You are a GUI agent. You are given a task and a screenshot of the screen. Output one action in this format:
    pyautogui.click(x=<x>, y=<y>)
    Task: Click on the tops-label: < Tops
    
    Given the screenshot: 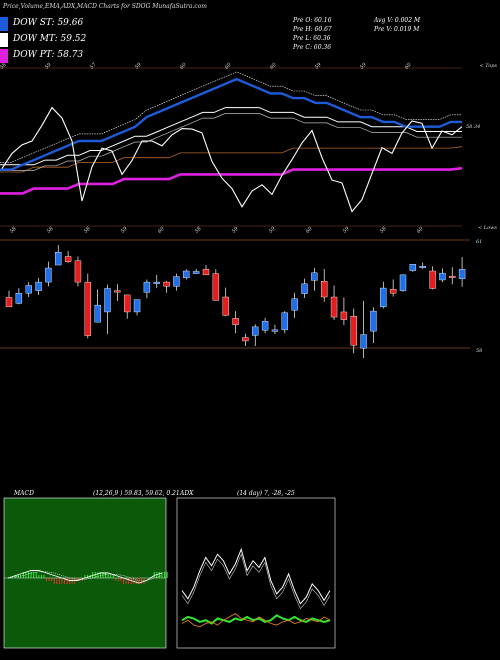 What is the action you would take?
    pyautogui.click(x=488, y=66)
    